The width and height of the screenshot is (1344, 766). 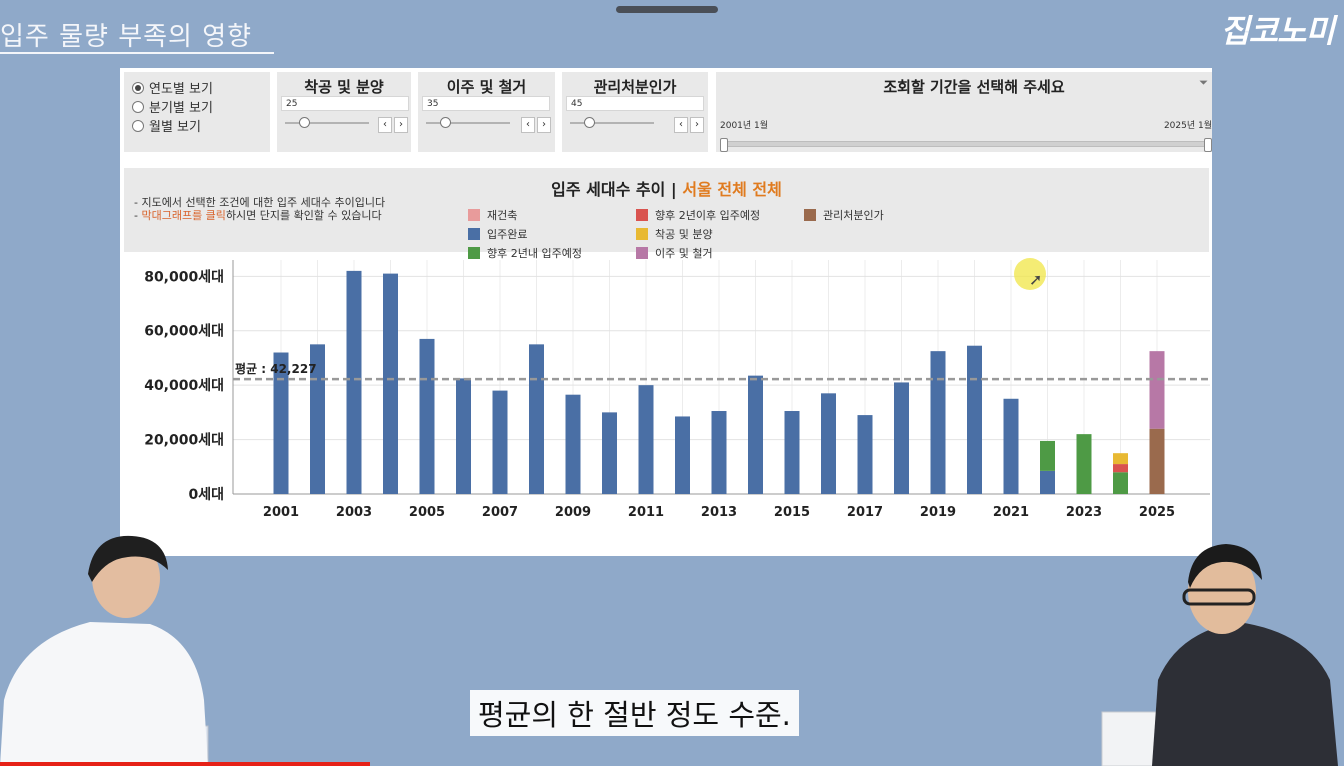 I want to click on shirt, so click(x=104, y=694).